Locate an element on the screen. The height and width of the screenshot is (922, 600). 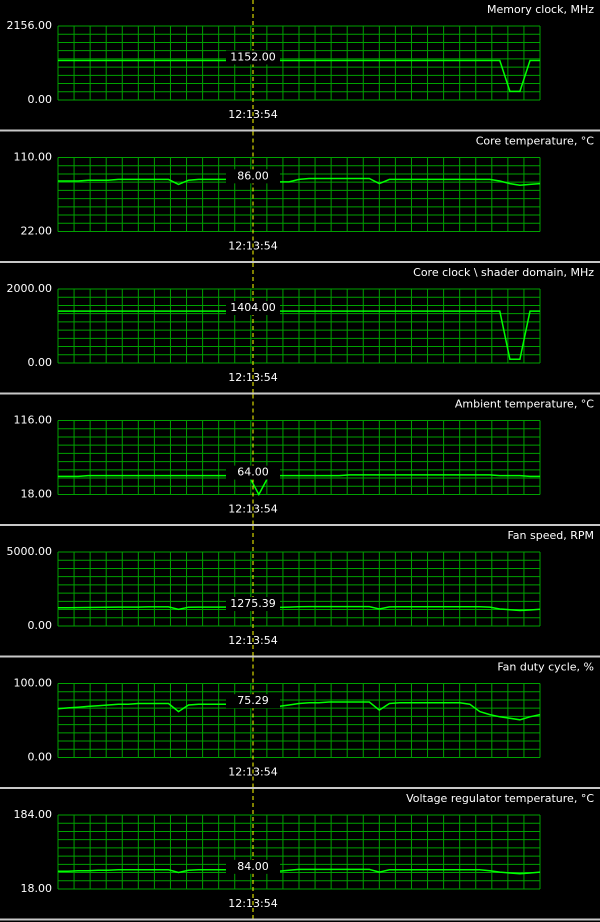
cursor-label: 1404.00 is located at coordinates (253, 307).